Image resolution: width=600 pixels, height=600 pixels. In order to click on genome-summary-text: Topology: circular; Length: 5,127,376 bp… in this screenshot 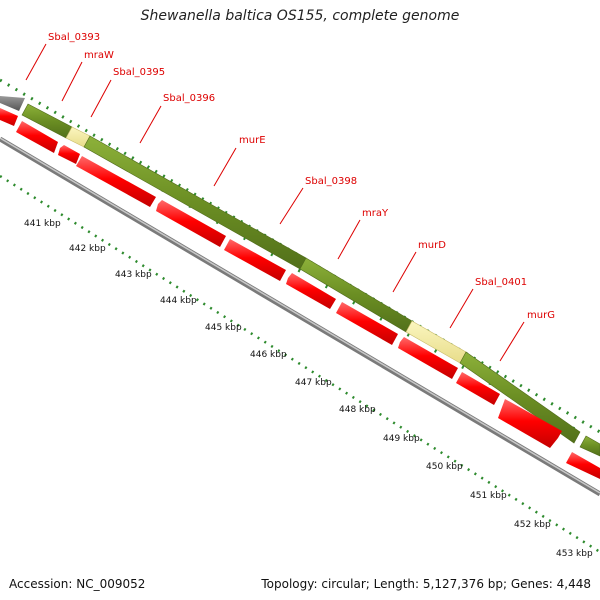, I will do `click(426, 584)`.